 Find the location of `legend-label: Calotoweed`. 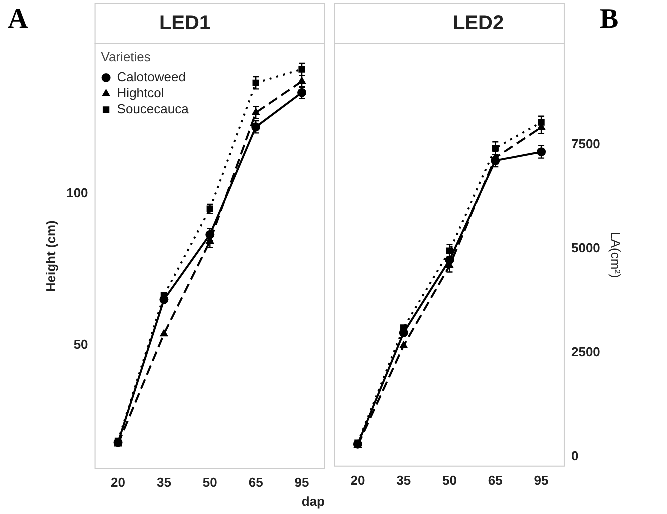

legend-label: Calotoweed is located at coordinates (151, 77).